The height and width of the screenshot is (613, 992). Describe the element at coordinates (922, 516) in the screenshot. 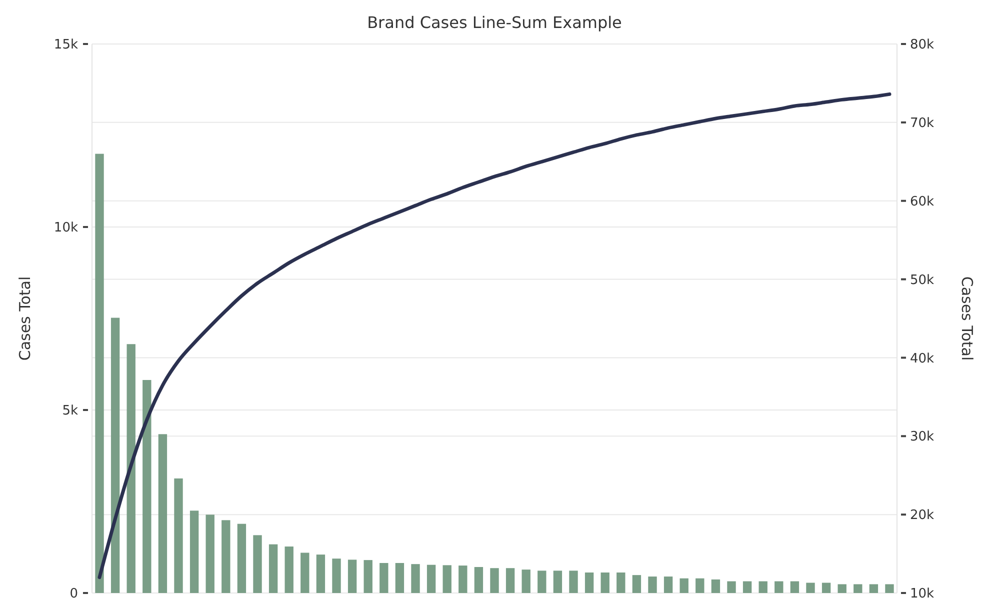

I see `y2-tick-label: 20k` at that location.